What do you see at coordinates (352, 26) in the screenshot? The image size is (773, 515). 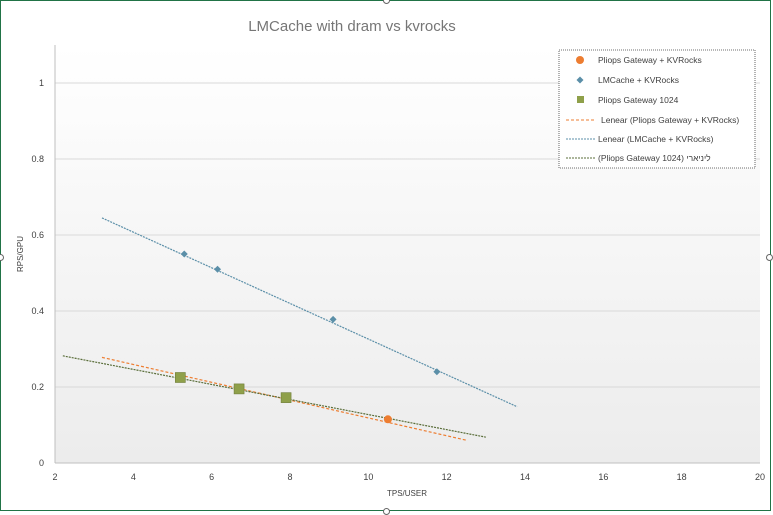 I see `chart-title: LMCache with dram vs kvrocks` at bounding box center [352, 26].